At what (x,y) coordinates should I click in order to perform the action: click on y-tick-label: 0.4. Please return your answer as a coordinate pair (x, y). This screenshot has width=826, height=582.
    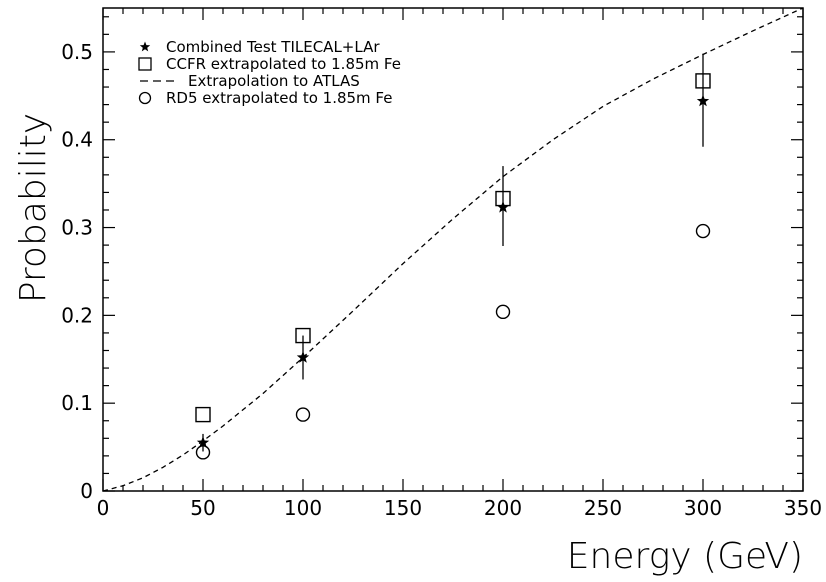
    Looking at the image, I should click on (77, 140).